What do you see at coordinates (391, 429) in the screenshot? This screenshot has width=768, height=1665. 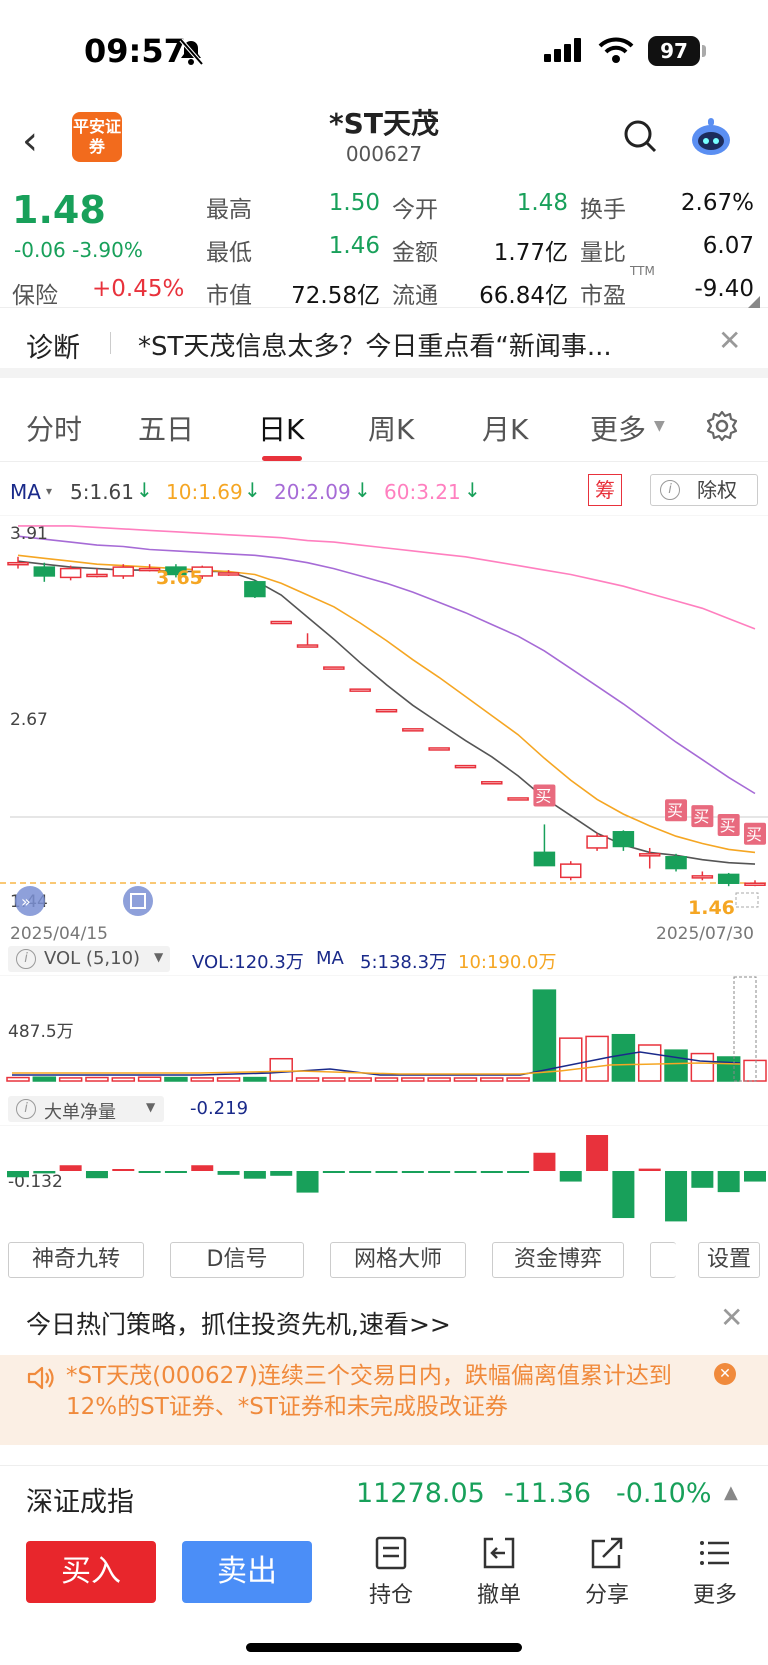 I see `tab-weekly-k: 周K` at bounding box center [391, 429].